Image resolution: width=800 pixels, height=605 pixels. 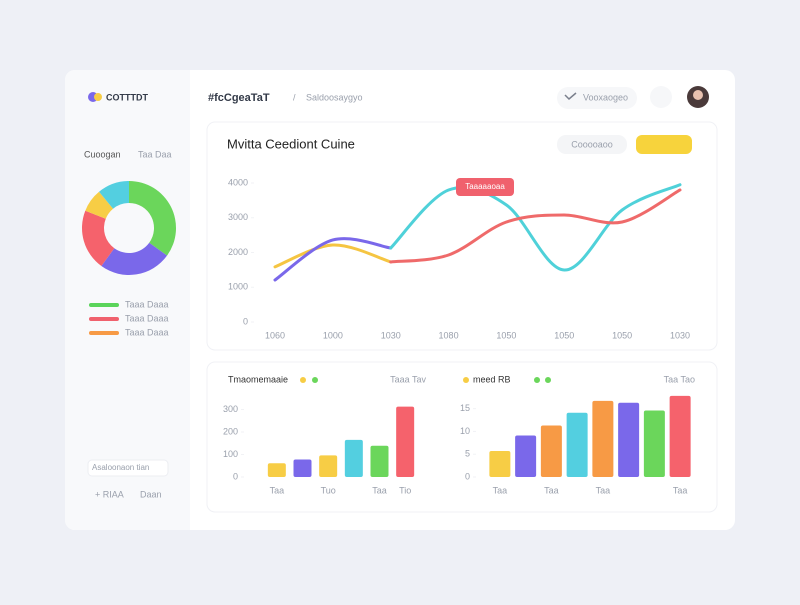 I want to click on check-icon, so click(x=570, y=96).